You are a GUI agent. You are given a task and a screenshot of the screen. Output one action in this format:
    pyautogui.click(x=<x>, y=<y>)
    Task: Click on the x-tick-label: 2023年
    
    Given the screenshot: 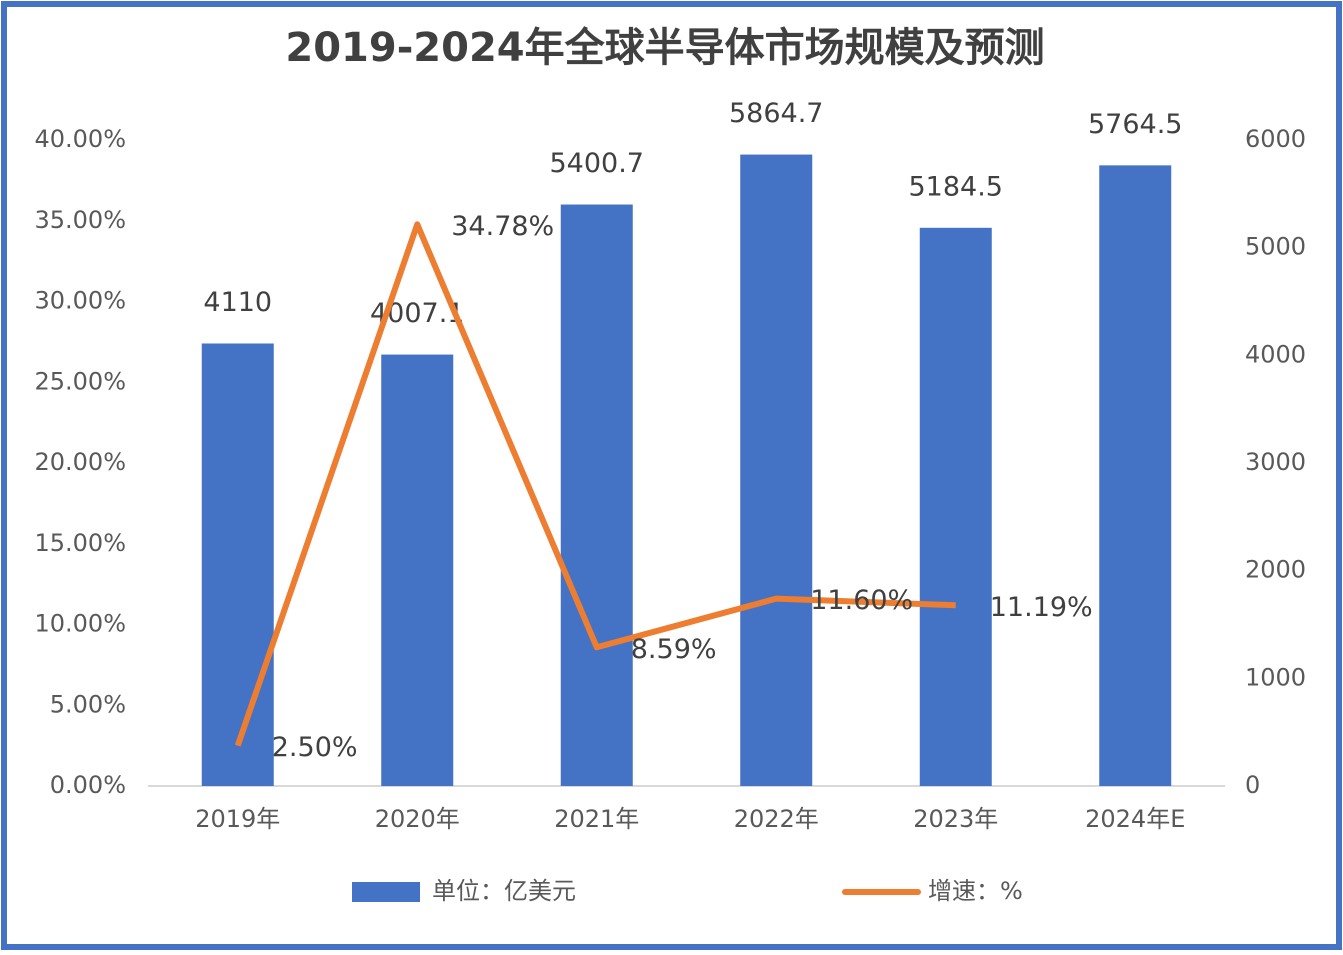 What is the action you would take?
    pyautogui.click(x=955, y=819)
    